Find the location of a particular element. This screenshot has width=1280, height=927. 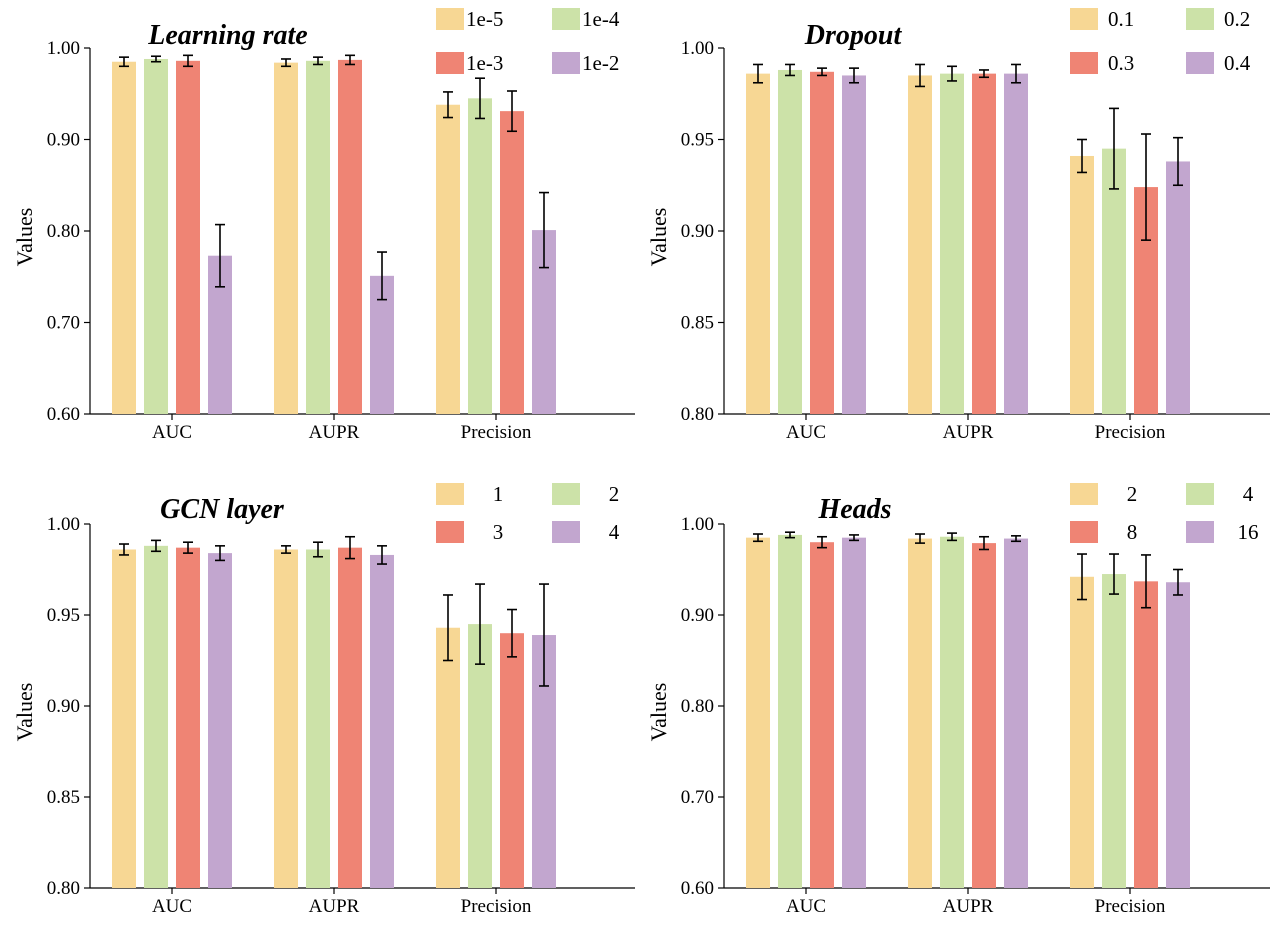

legend-label: 0.1 is located at coordinates (1121, 19).